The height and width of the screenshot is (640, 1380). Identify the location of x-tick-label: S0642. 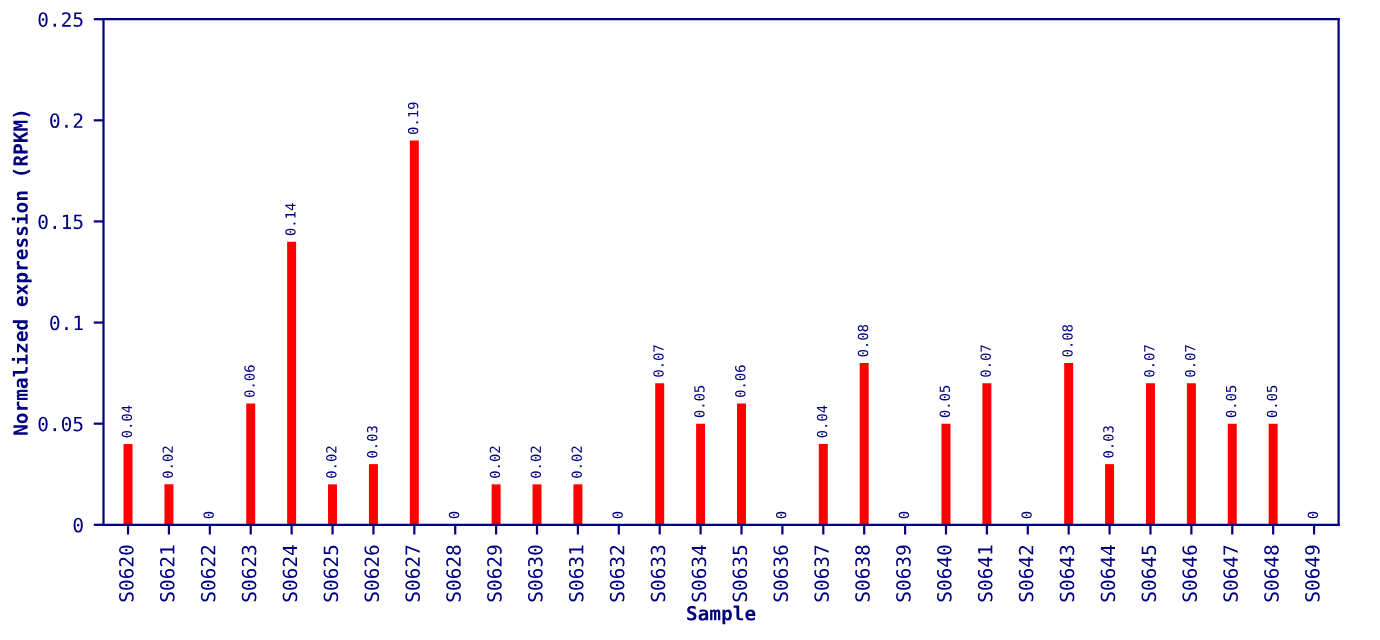
(1026, 573).